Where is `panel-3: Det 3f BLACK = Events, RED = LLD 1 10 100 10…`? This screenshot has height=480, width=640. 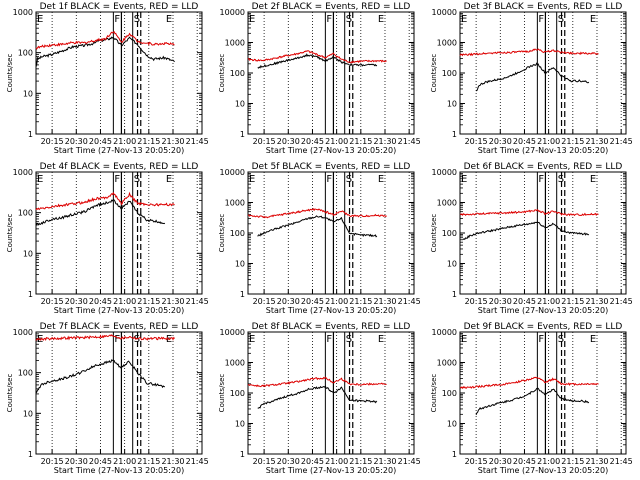 panel-3: Det 3f BLACK = Events, RED = LLD 1 10 100 10… is located at coordinates (531, 78).